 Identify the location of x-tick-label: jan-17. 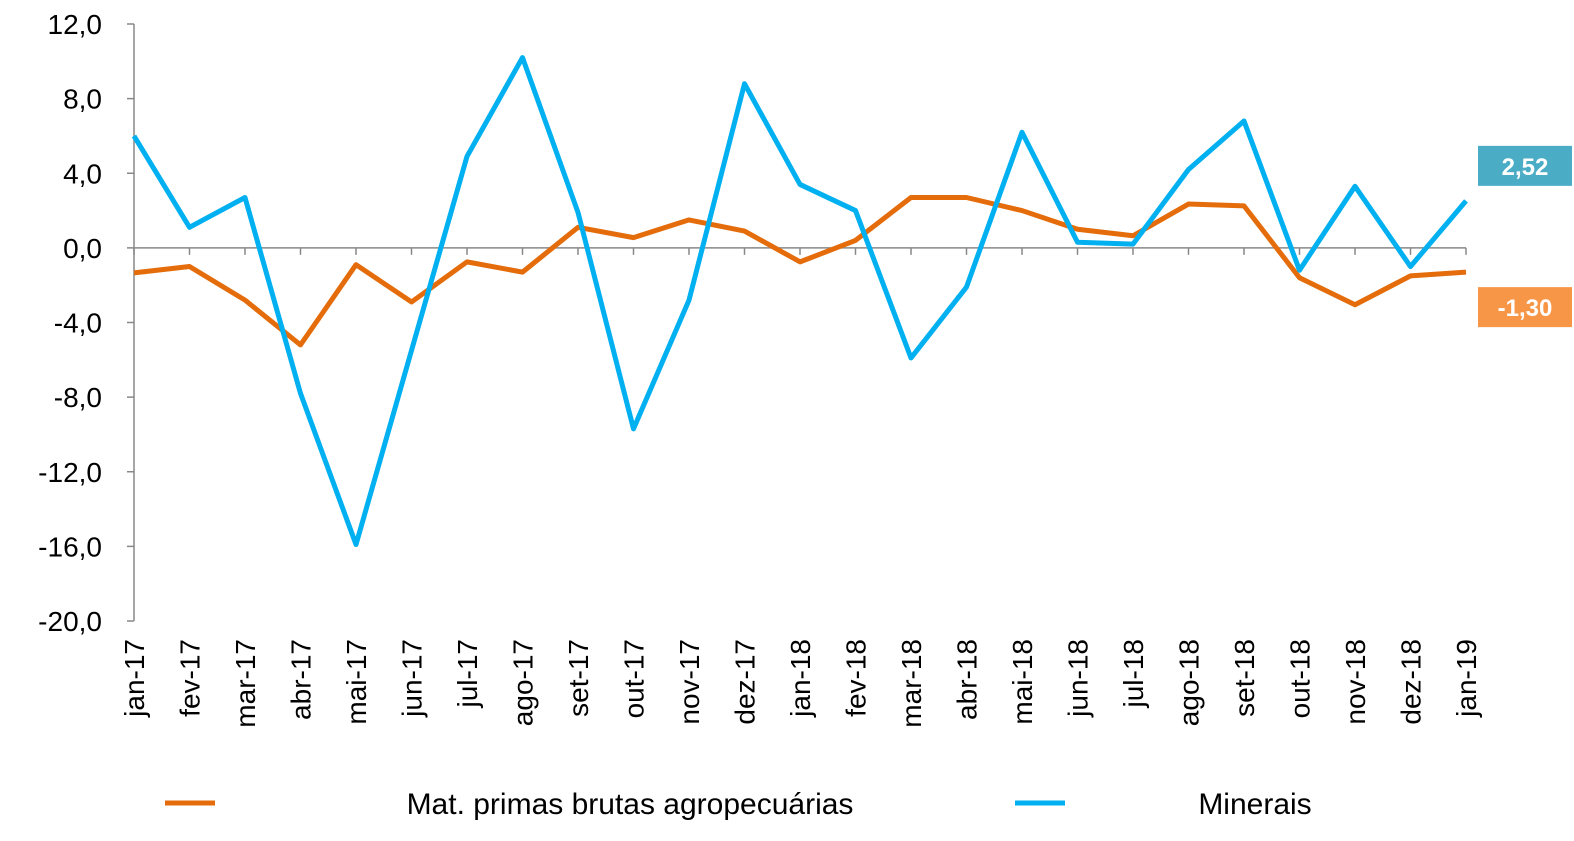
(134, 678).